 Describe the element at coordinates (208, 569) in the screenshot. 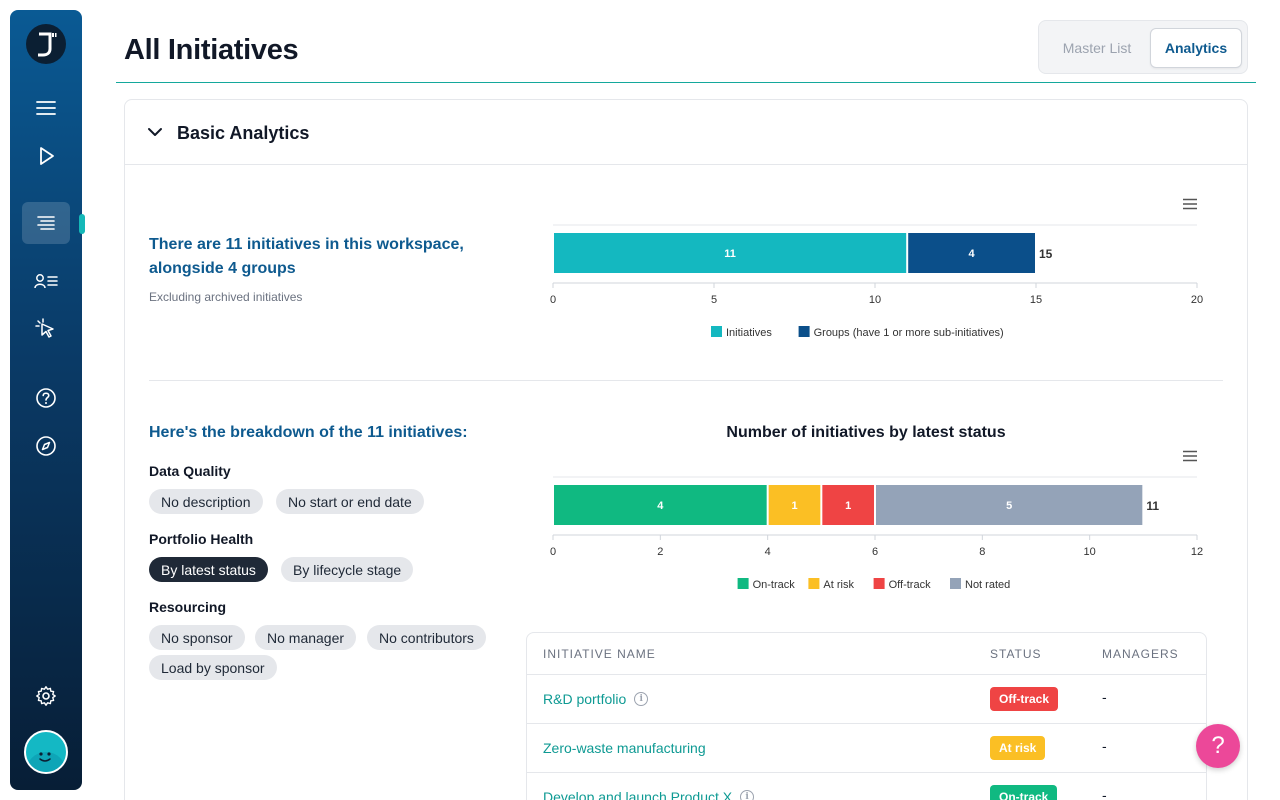

I see `chip-by-latest-status: By latest status` at that location.